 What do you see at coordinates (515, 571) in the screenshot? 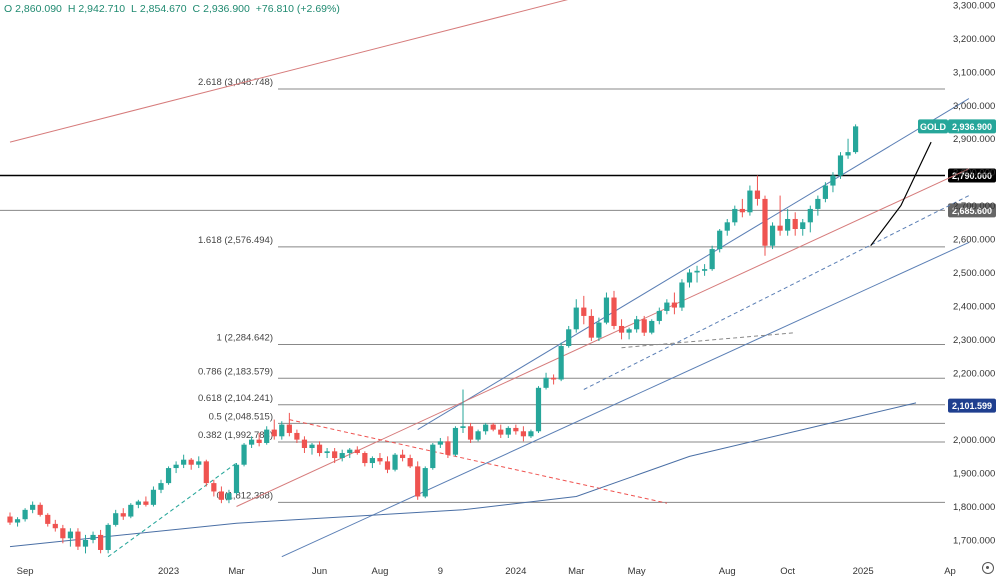
I see `x-axis-tick-label: 2024` at bounding box center [515, 571].